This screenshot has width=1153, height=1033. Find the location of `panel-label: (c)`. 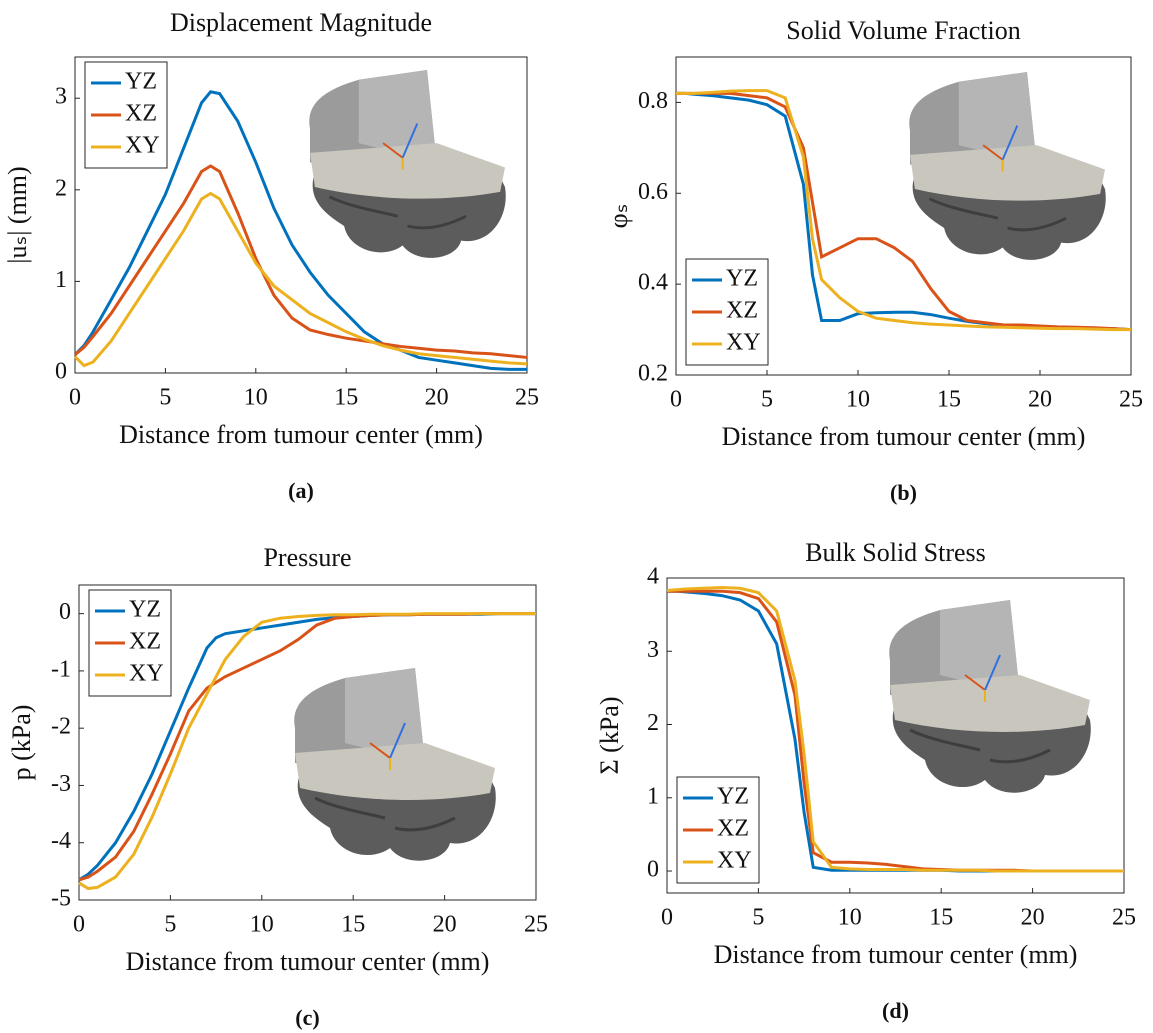

panel-label: (c) is located at coordinates (307, 1017).